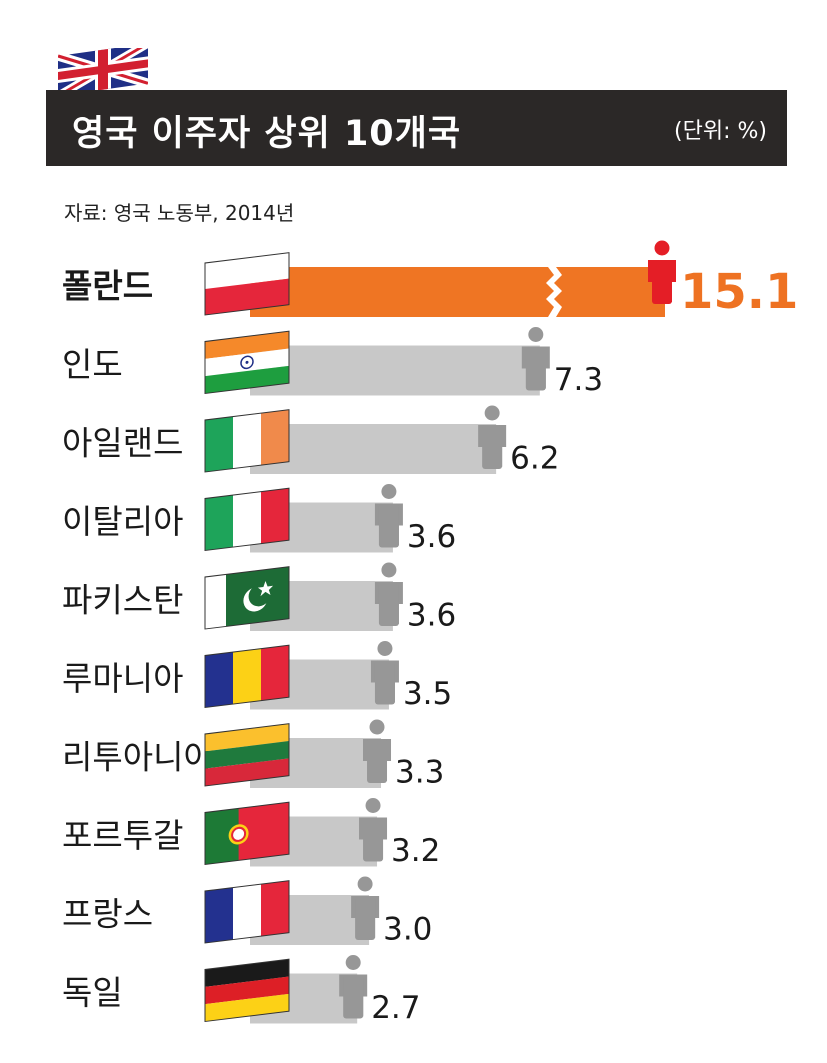 The height and width of the screenshot is (1063, 827). I want to click on value-label: 3.0, so click(407, 930).